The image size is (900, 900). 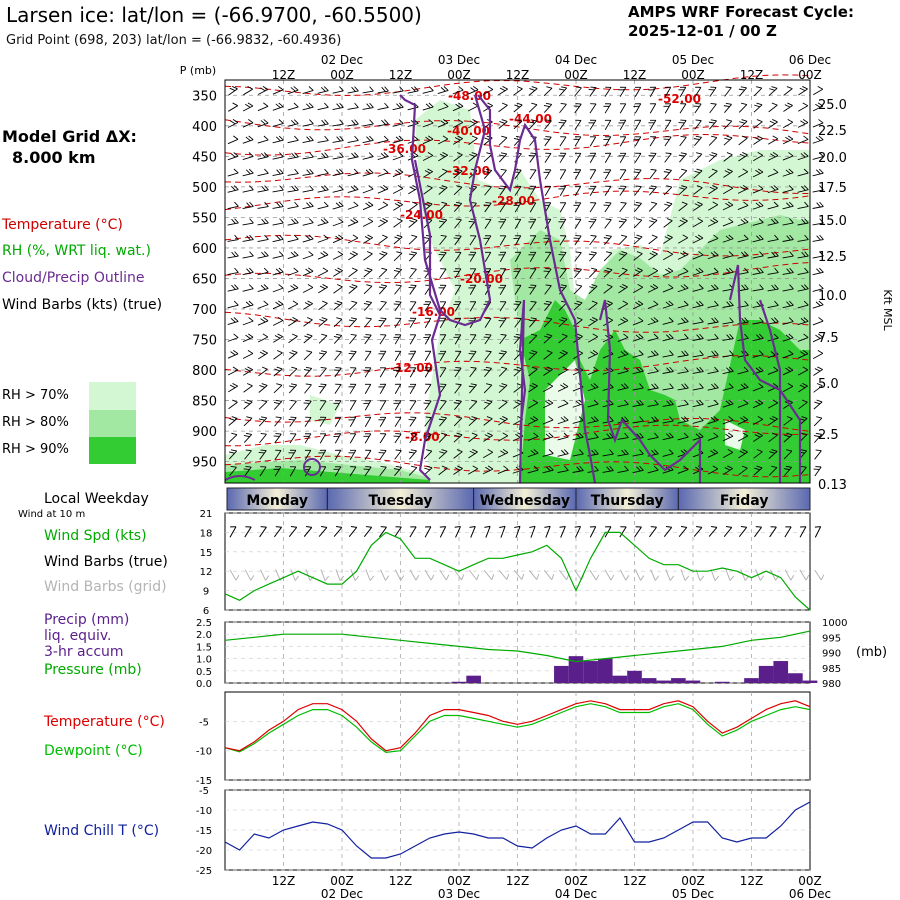 I want to click on true-barb-flag, so click(x=608, y=527).